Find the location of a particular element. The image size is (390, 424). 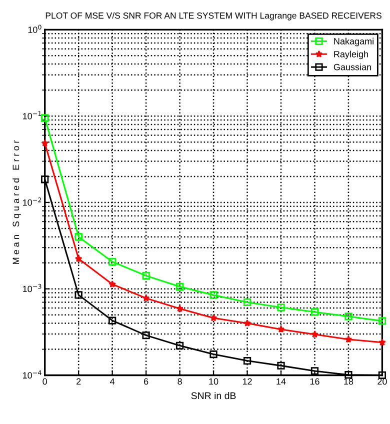

y-axis-title: M e a n S q u a r e d E r r o r is located at coordinates (16, 202).